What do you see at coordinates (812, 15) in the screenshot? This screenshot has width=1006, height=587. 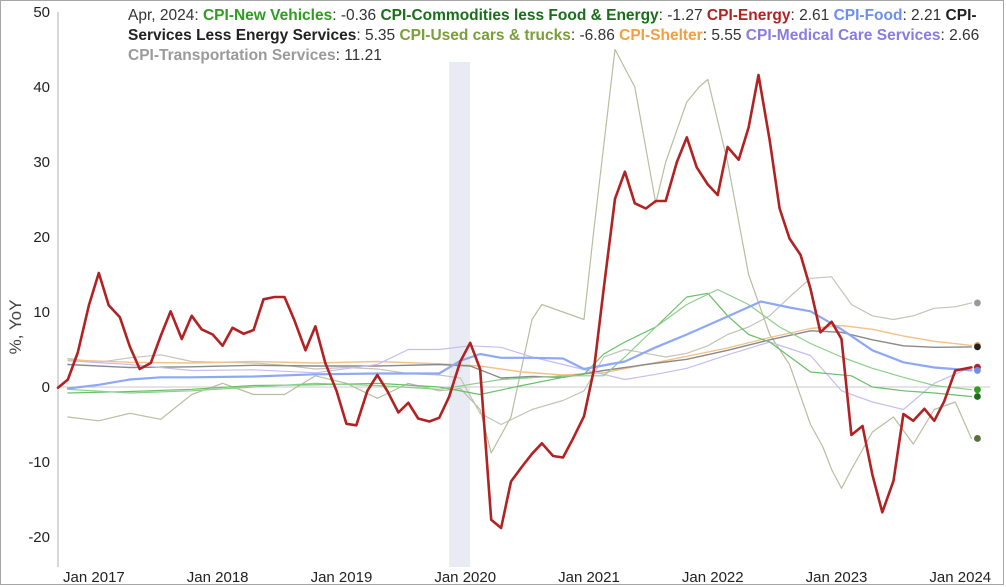 I see `legend-entry-value: : 2.61` at bounding box center [812, 15].